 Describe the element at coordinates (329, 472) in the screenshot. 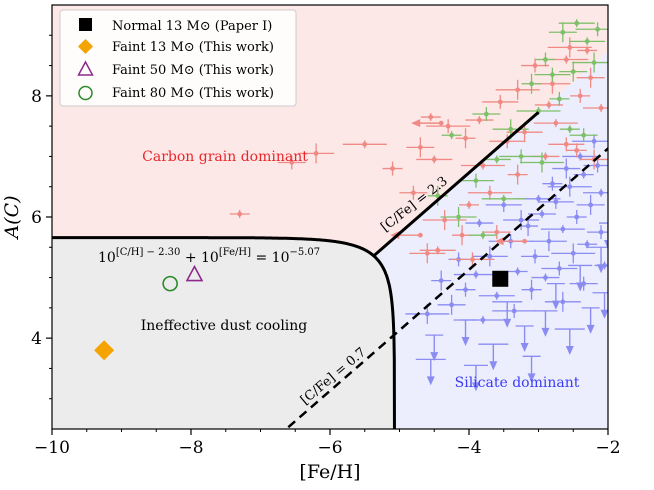

I see `x-axis-title: [Fe/H]` at that location.